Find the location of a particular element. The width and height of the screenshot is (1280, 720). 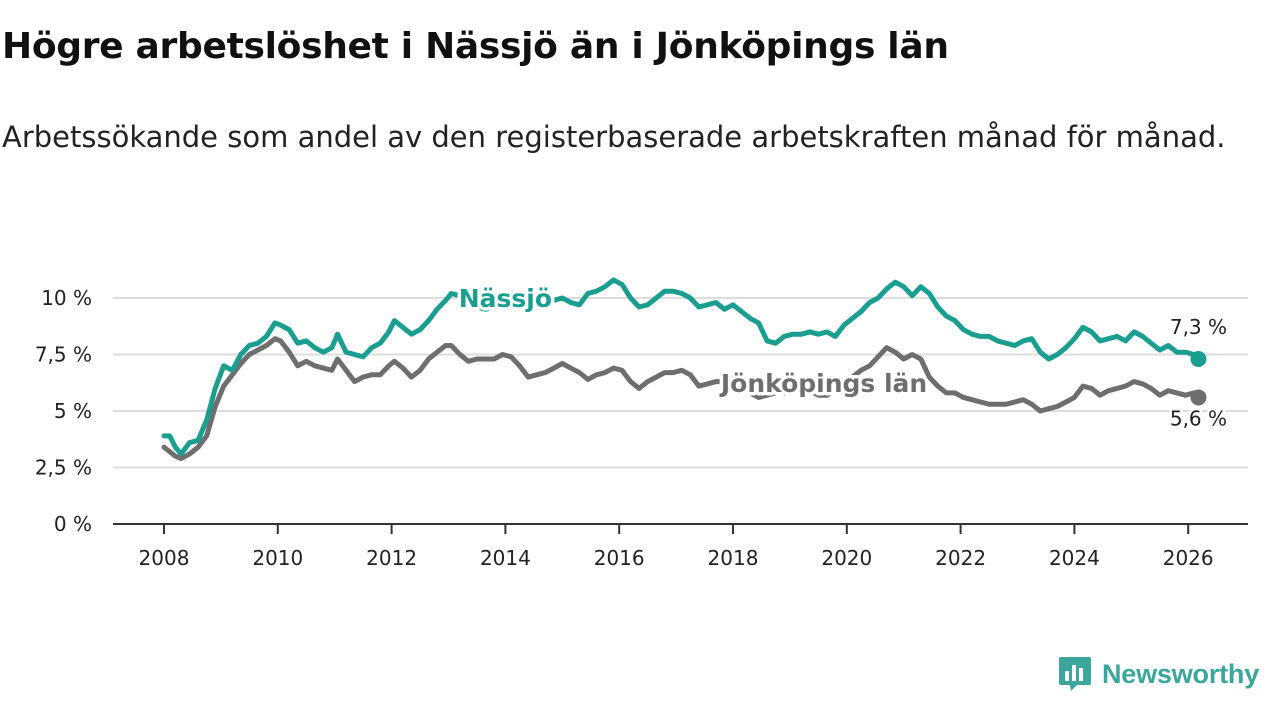

end-value-label-jonkopings-lan: 5,6 % is located at coordinates (1198, 418).